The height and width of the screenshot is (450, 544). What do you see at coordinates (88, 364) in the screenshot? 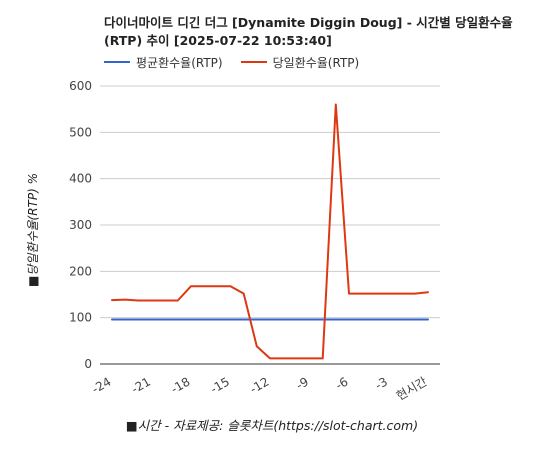
I see `y-tick-label: 0` at bounding box center [88, 364].